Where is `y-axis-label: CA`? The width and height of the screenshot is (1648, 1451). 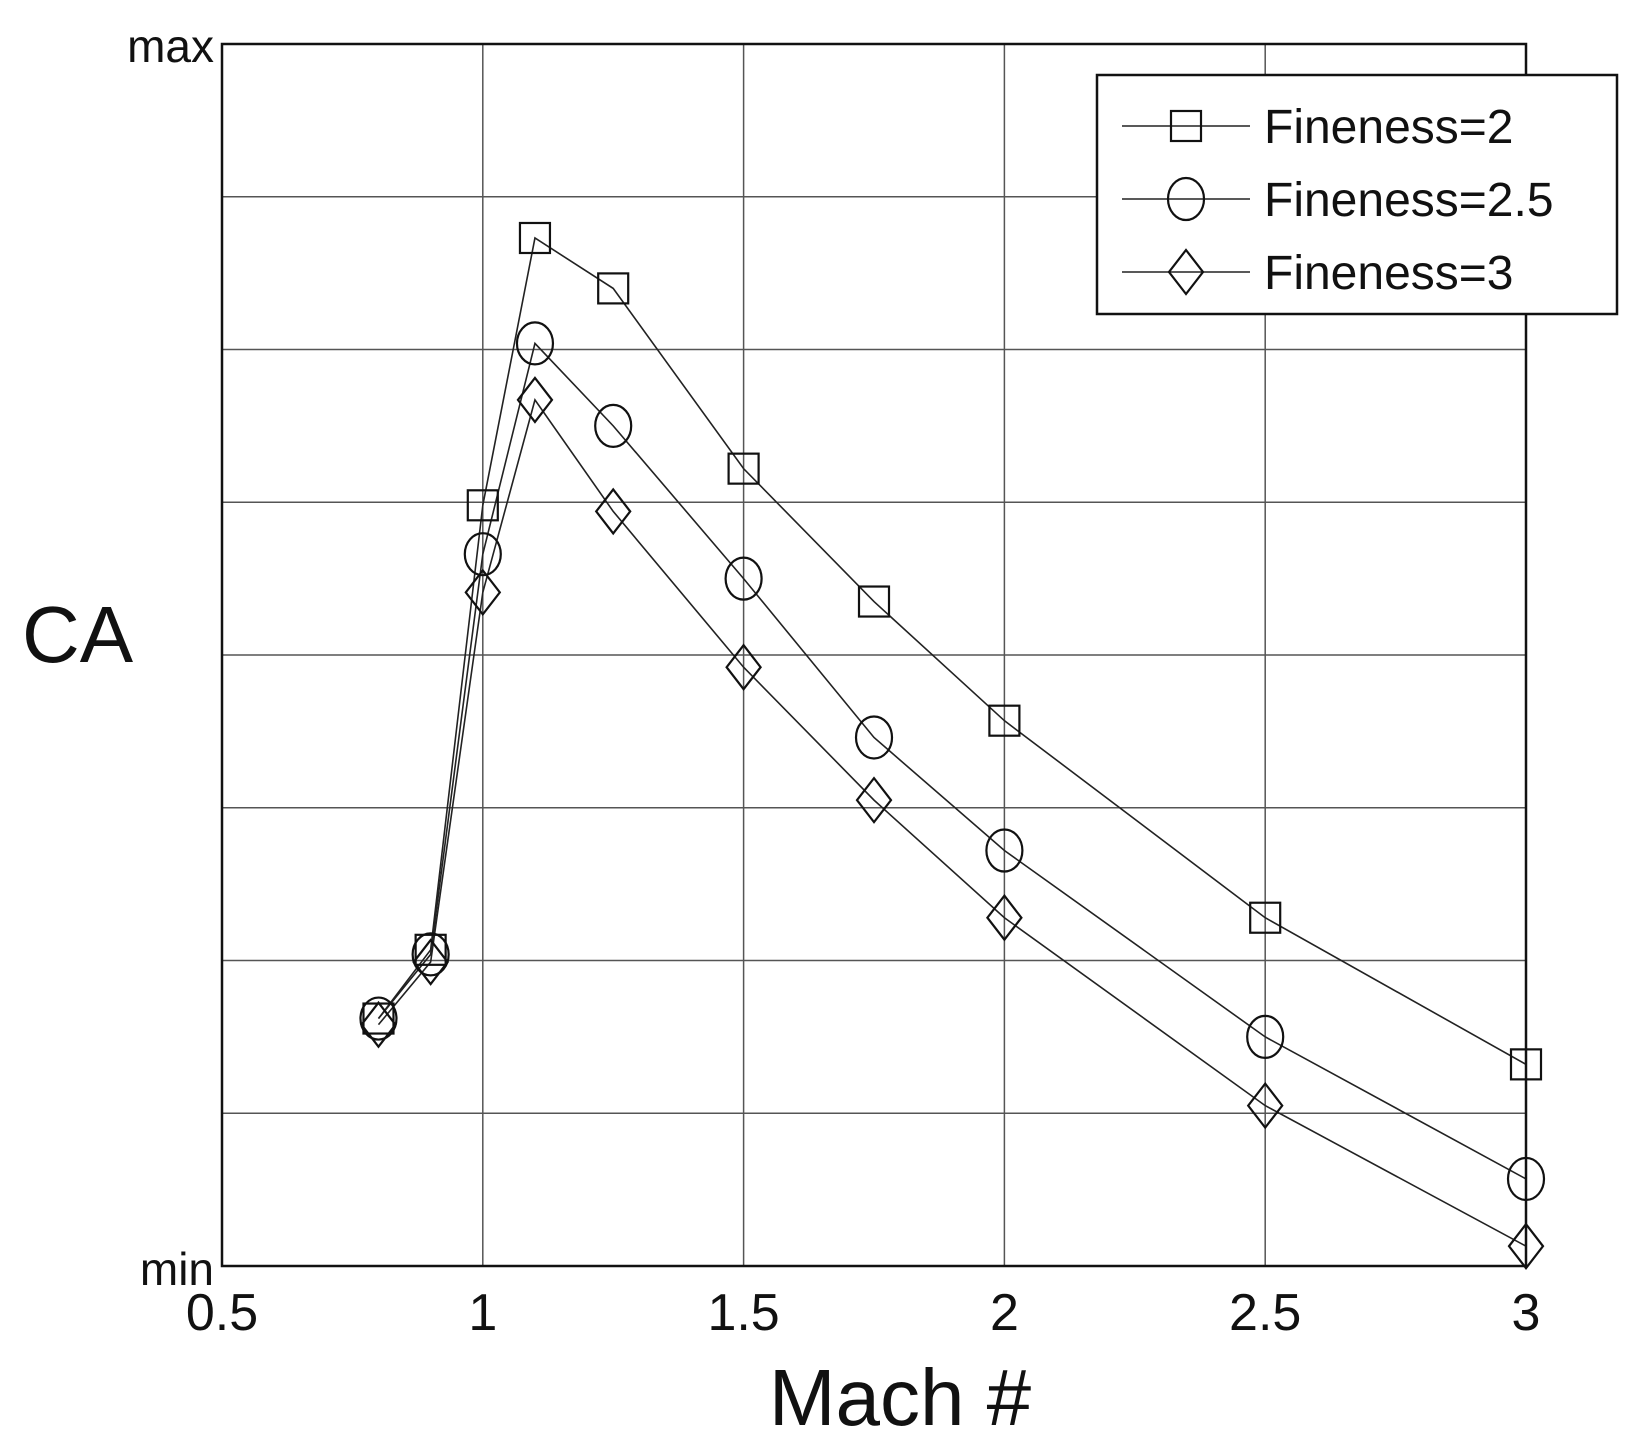
y-axis-label: CA is located at coordinates (78, 634).